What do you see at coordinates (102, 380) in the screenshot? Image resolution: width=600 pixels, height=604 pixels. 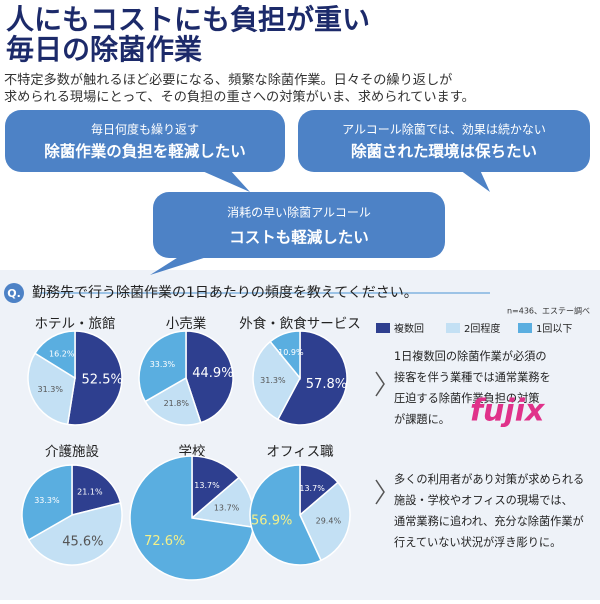 I see `pie-value-label: 52.5%` at bounding box center [102, 380].